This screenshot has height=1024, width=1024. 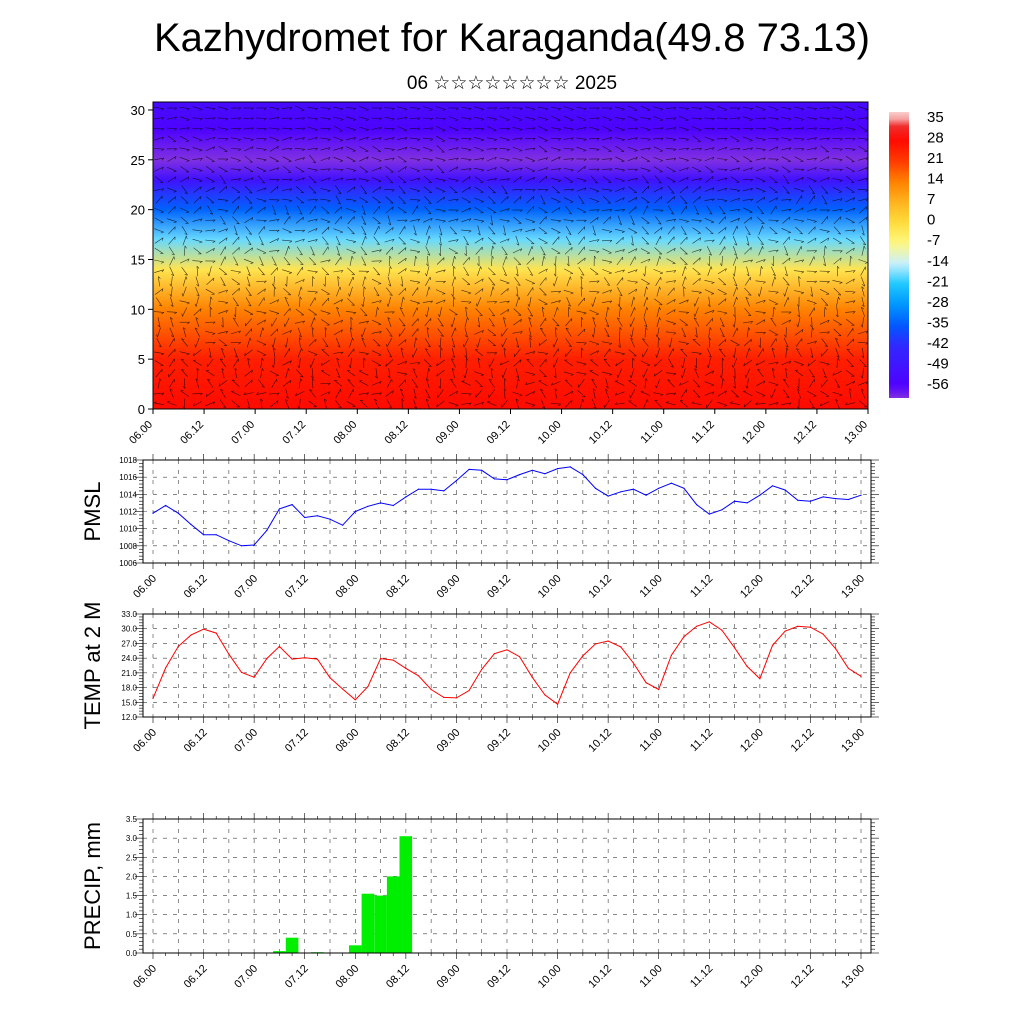 What do you see at coordinates (931, 199) in the screenshot?
I see `colorbar-label: 7` at bounding box center [931, 199].